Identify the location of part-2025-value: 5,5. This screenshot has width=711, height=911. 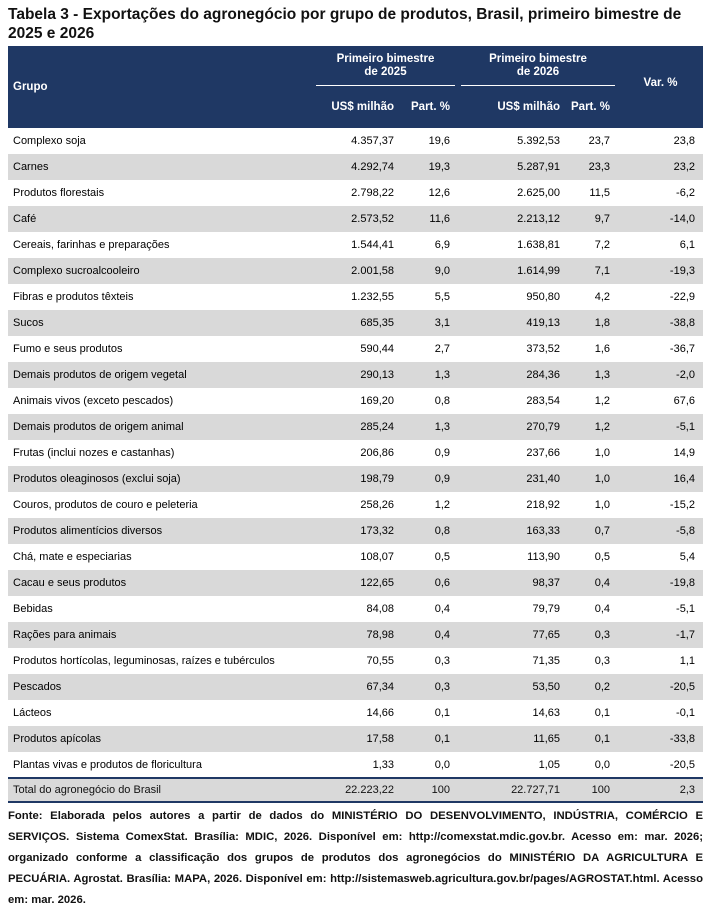
(442, 297).